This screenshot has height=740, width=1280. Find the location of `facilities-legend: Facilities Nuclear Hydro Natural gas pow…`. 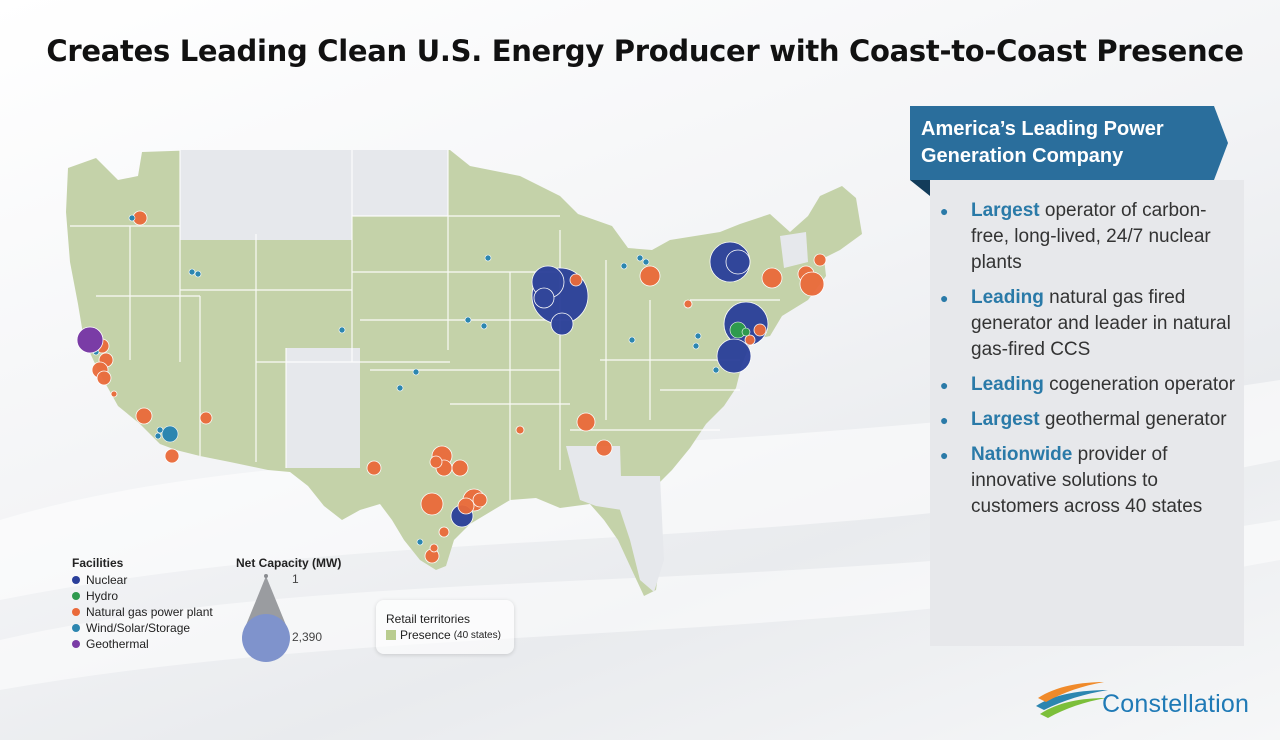

facilities-legend: Facilities Nuclear Hydro Natural gas pow… is located at coordinates (142, 604).